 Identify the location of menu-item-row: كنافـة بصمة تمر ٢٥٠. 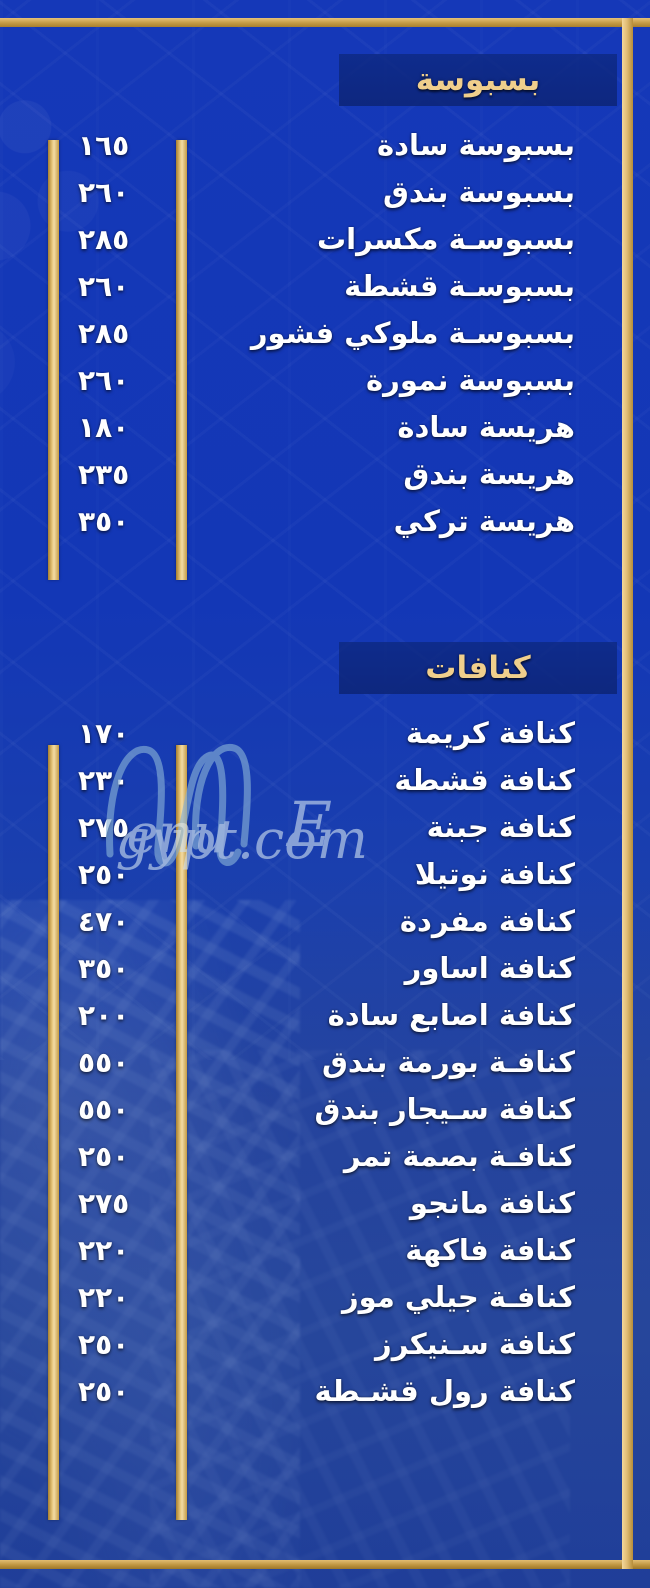
(325, 1156).